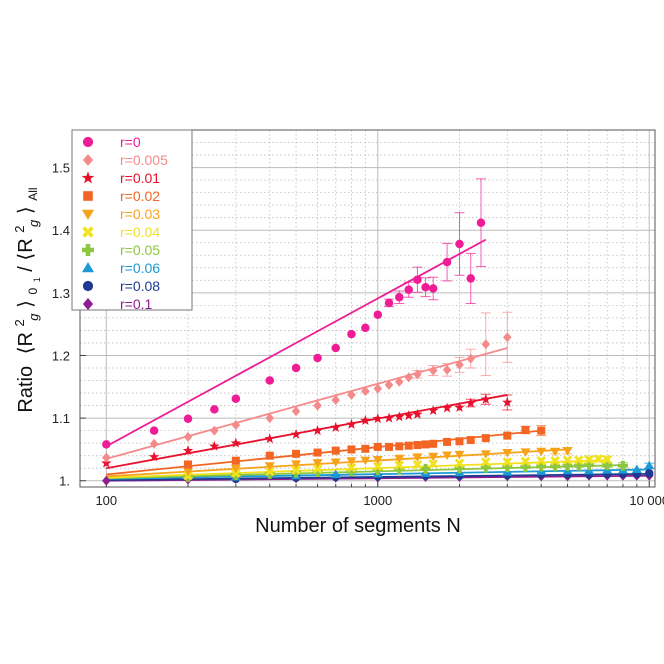 Image resolution: width=664 pixels, height=664 pixels. Describe the element at coordinates (61, 418) in the screenshot. I see `y-tick-label: 1.1` at that location.